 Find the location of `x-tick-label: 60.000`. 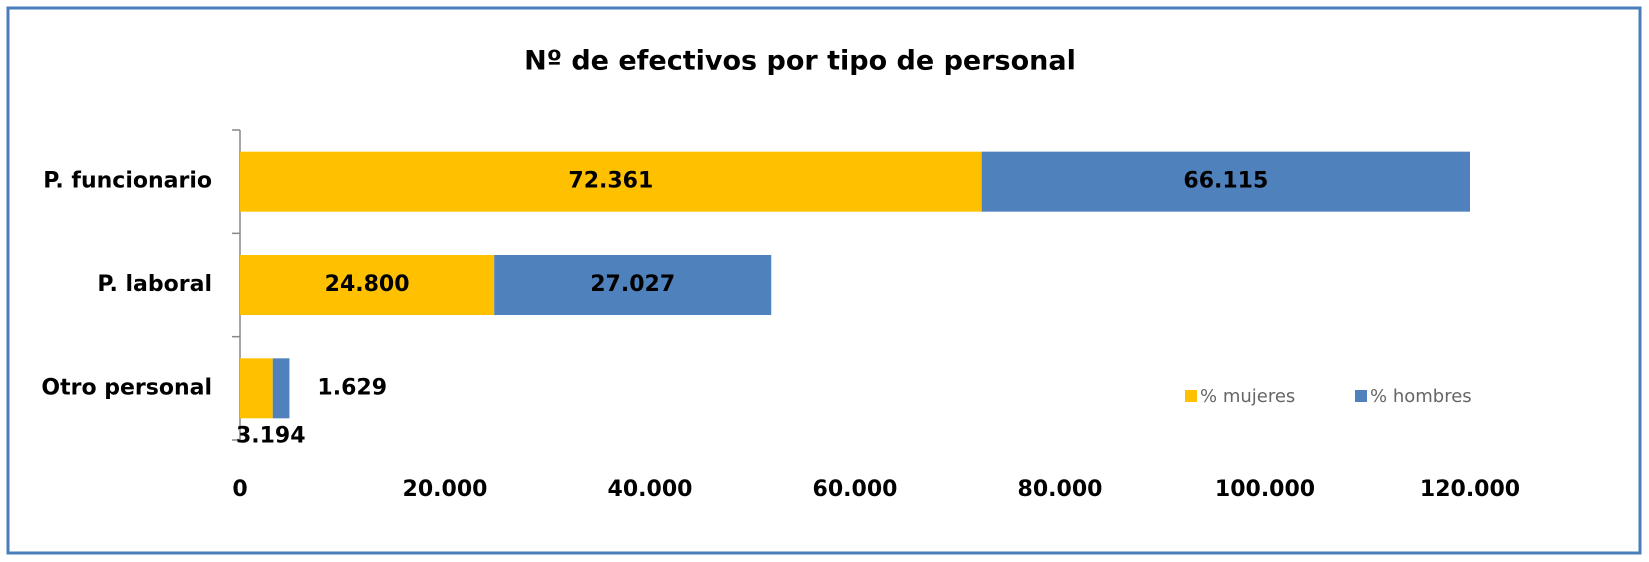

x-tick-label: 60.000 is located at coordinates (855, 489).